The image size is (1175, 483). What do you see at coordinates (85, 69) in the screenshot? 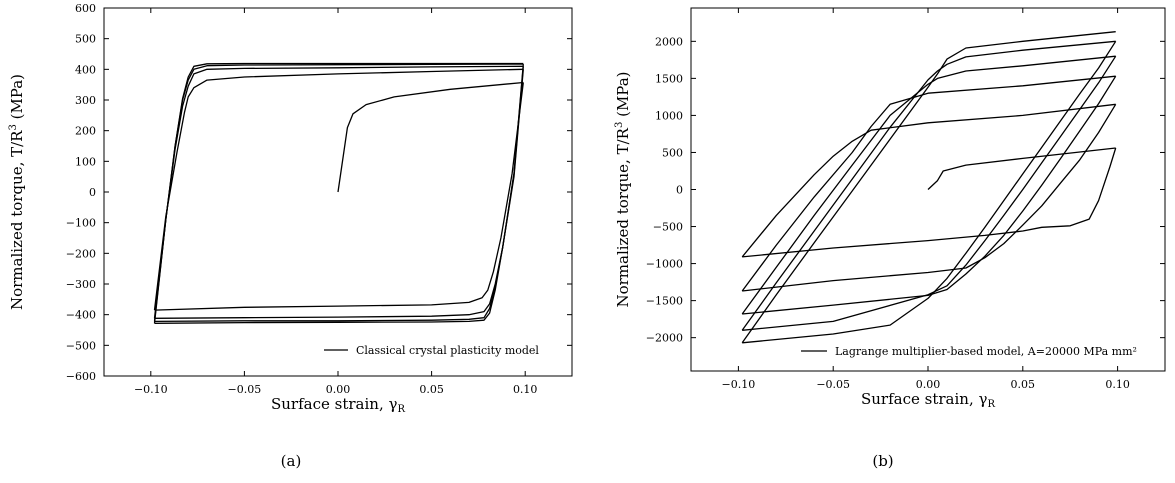
I see `y-tick-label: 400` at bounding box center [85, 69].